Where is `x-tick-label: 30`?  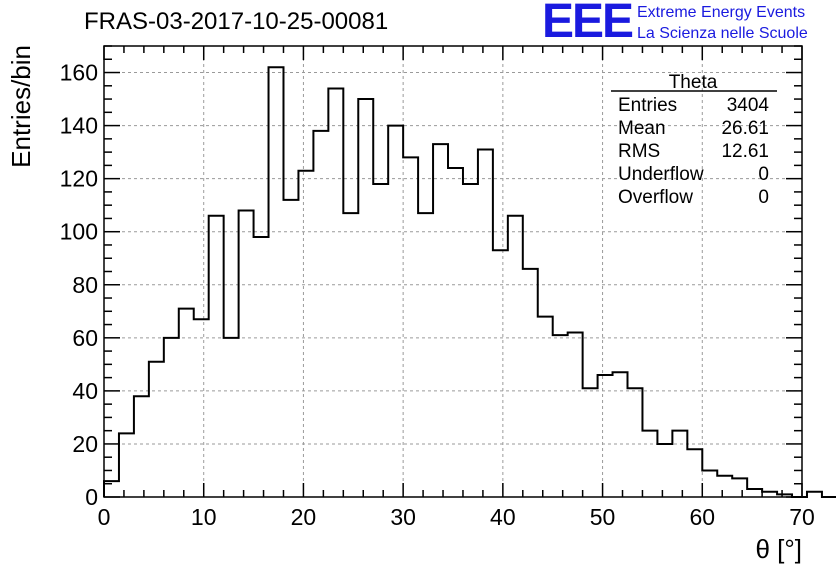 x-tick-label: 30 is located at coordinates (403, 517).